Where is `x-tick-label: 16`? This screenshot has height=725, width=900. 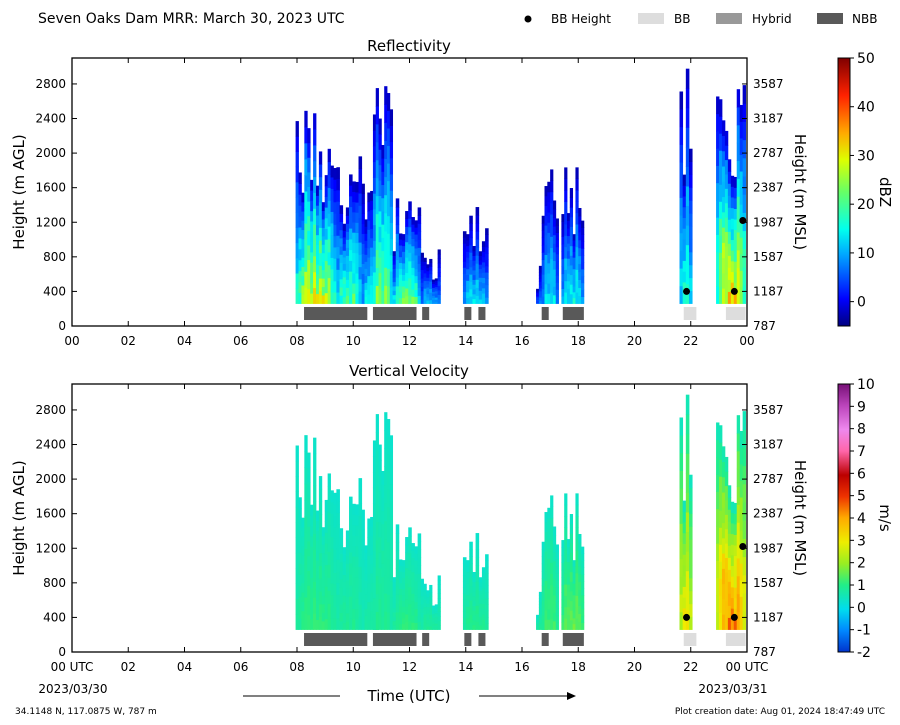
x-tick-label: 16 is located at coordinates (521, 341).